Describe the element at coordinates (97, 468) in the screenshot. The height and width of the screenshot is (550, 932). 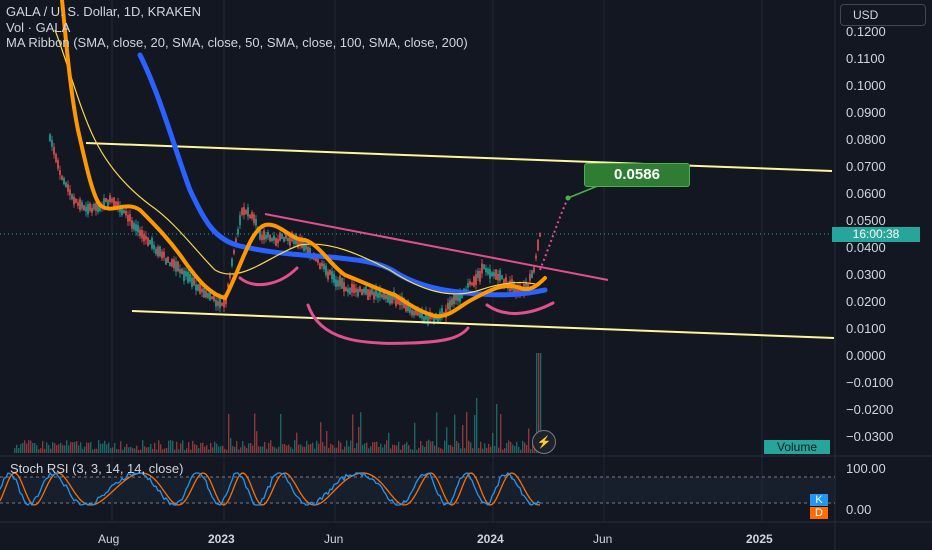
I see `stoch-rsi-legend: Stoch RSI (3, 3, 14, 14, close)` at that location.